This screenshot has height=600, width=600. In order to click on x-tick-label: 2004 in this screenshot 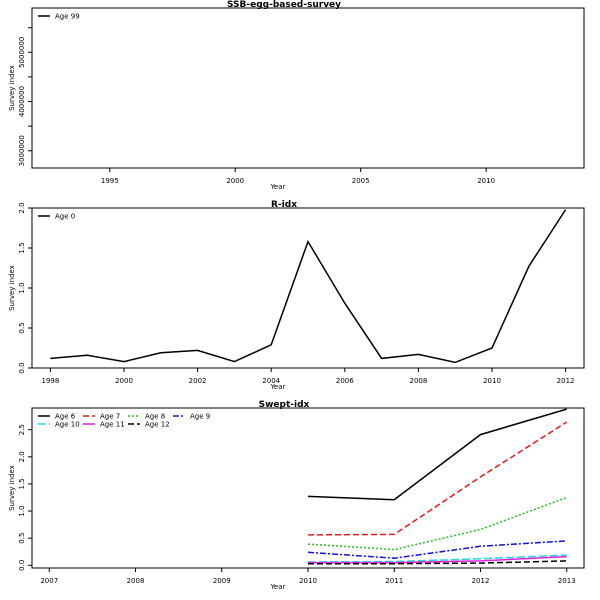, I will do `click(271, 381)`.